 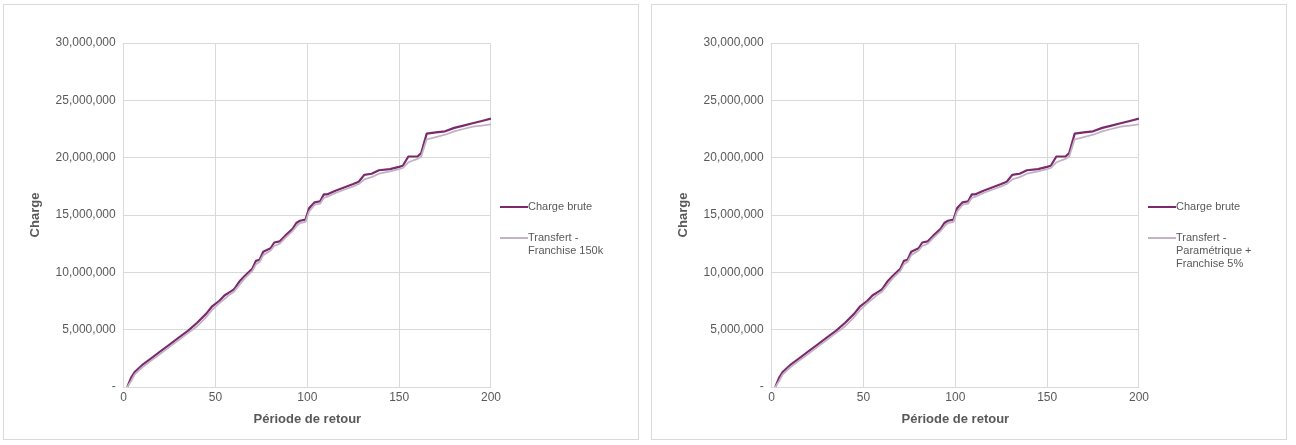 I want to click on legend-label: Transfert - Paramétrique + Franchise 5%, so click(x=1214, y=250).